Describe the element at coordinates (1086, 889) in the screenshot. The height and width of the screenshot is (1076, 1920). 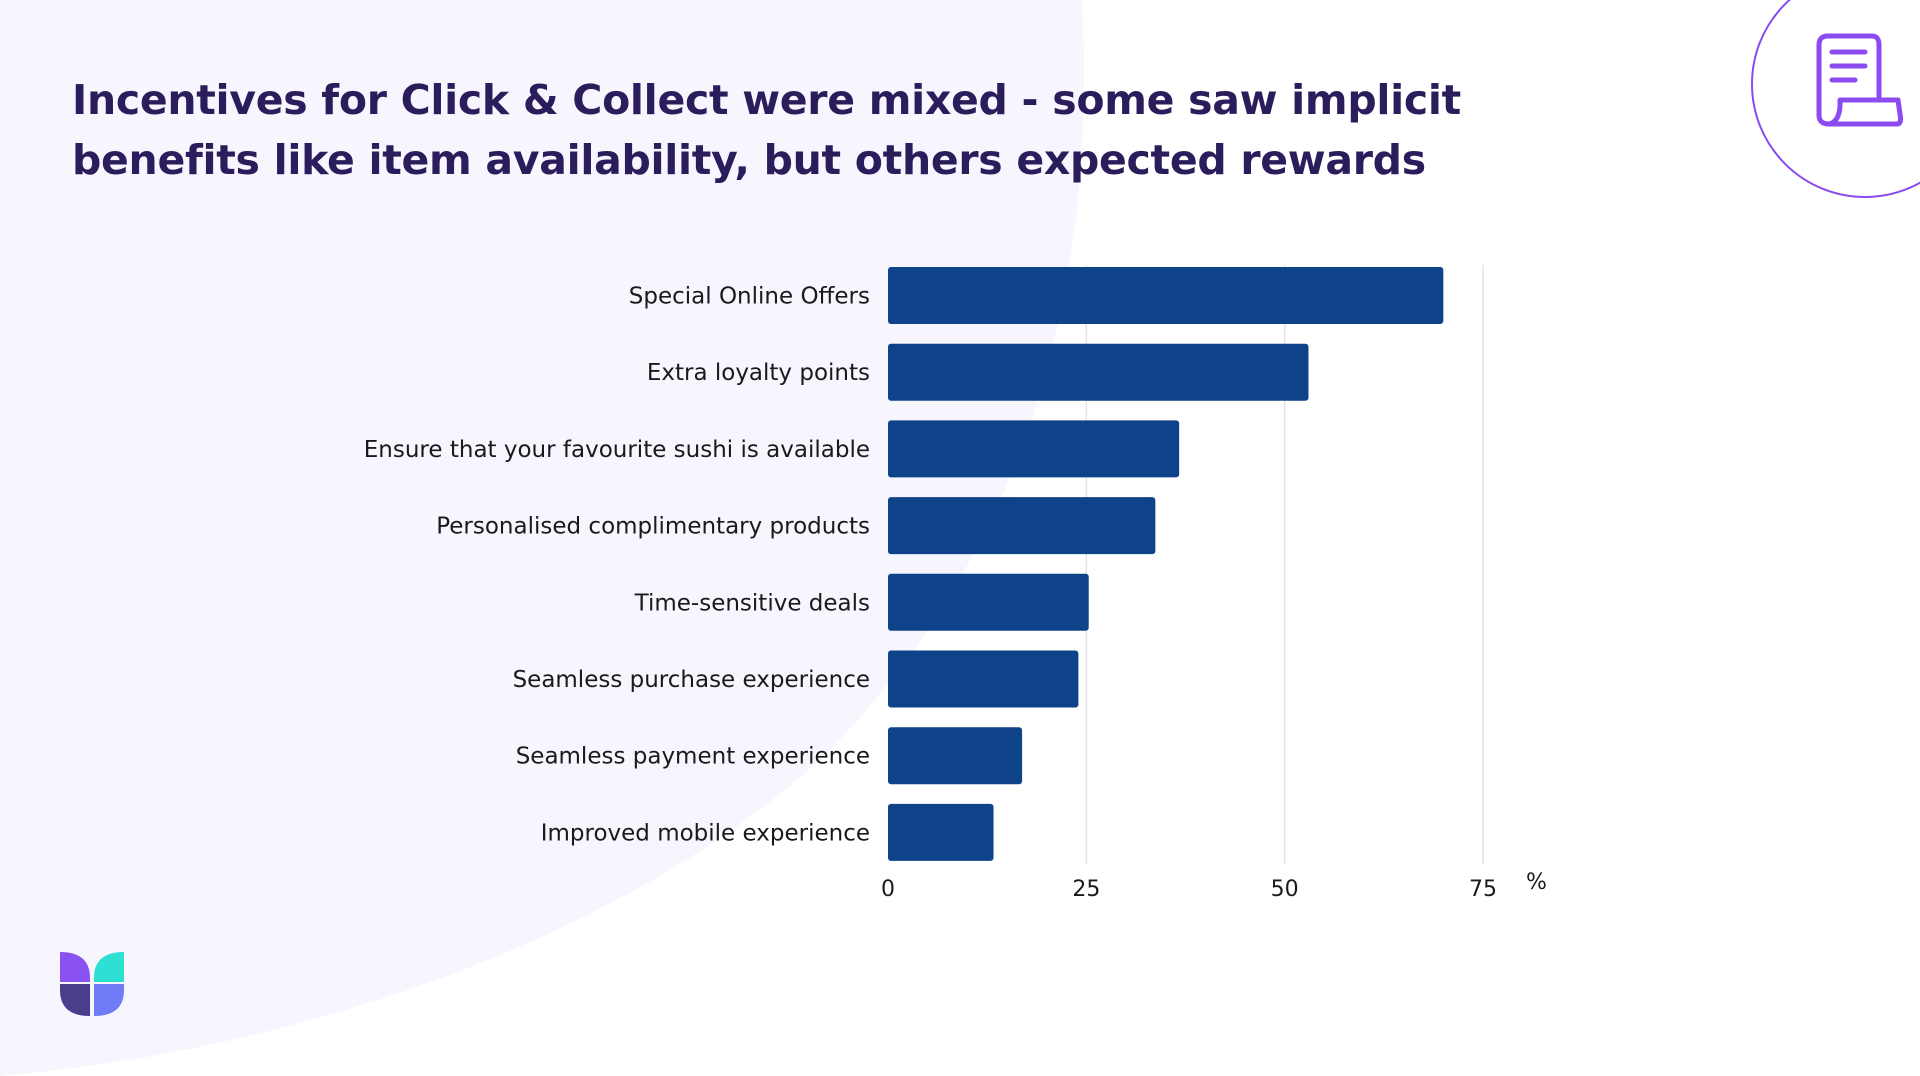
I see `x-tick-label: 25` at that location.